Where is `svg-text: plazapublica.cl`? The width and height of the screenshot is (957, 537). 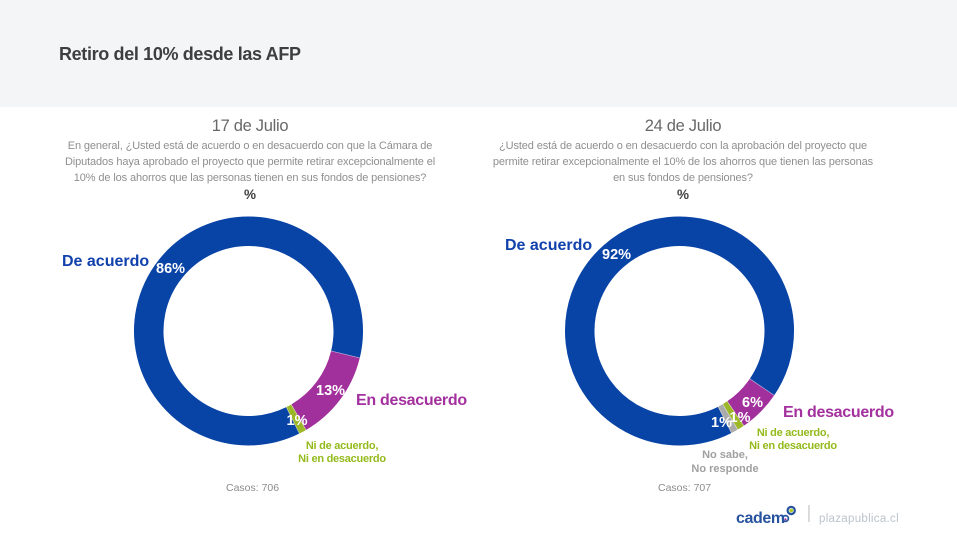 svg-text: plazapublica.cl is located at coordinates (859, 519).